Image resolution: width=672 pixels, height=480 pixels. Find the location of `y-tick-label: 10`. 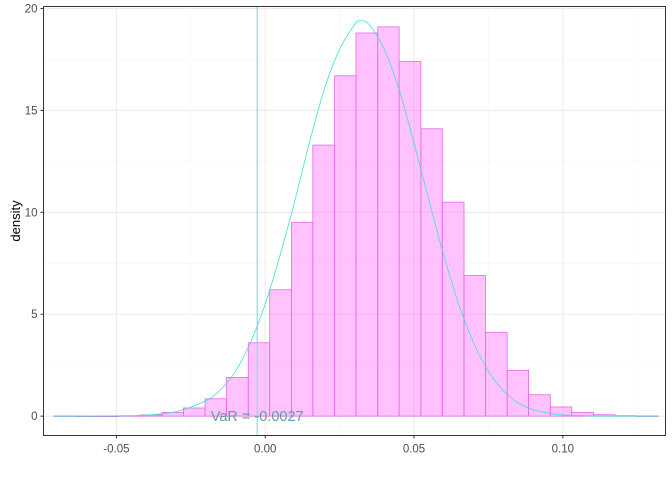

y-tick-label: 10 is located at coordinates (31, 213).